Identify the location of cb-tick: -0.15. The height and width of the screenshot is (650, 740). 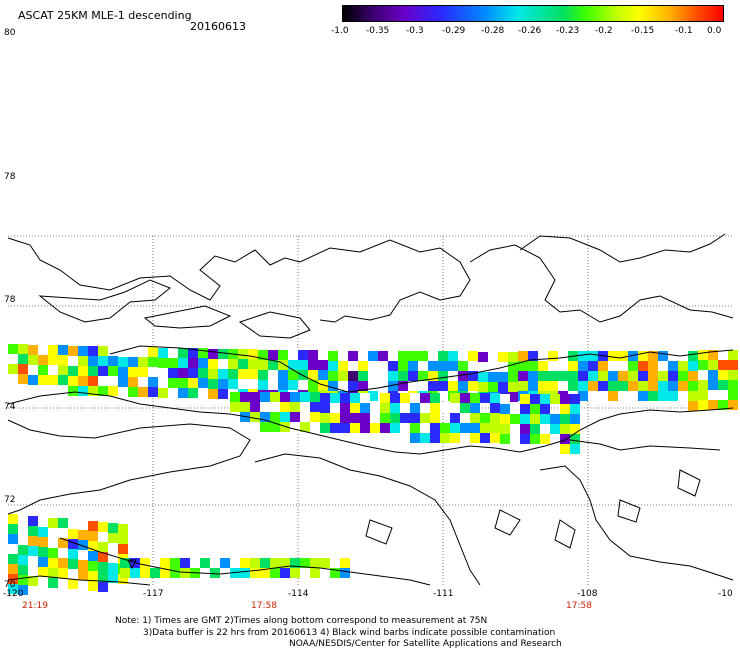
(643, 31).